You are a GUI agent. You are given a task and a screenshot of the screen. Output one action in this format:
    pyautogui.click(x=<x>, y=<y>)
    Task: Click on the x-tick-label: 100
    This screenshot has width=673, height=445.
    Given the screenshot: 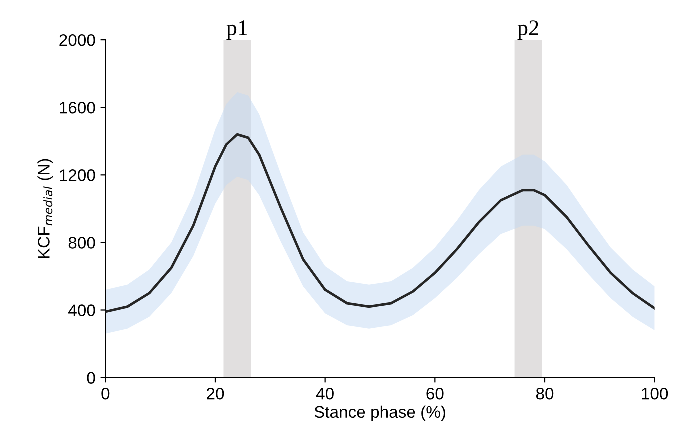 What is the action you would take?
    pyautogui.click(x=655, y=394)
    